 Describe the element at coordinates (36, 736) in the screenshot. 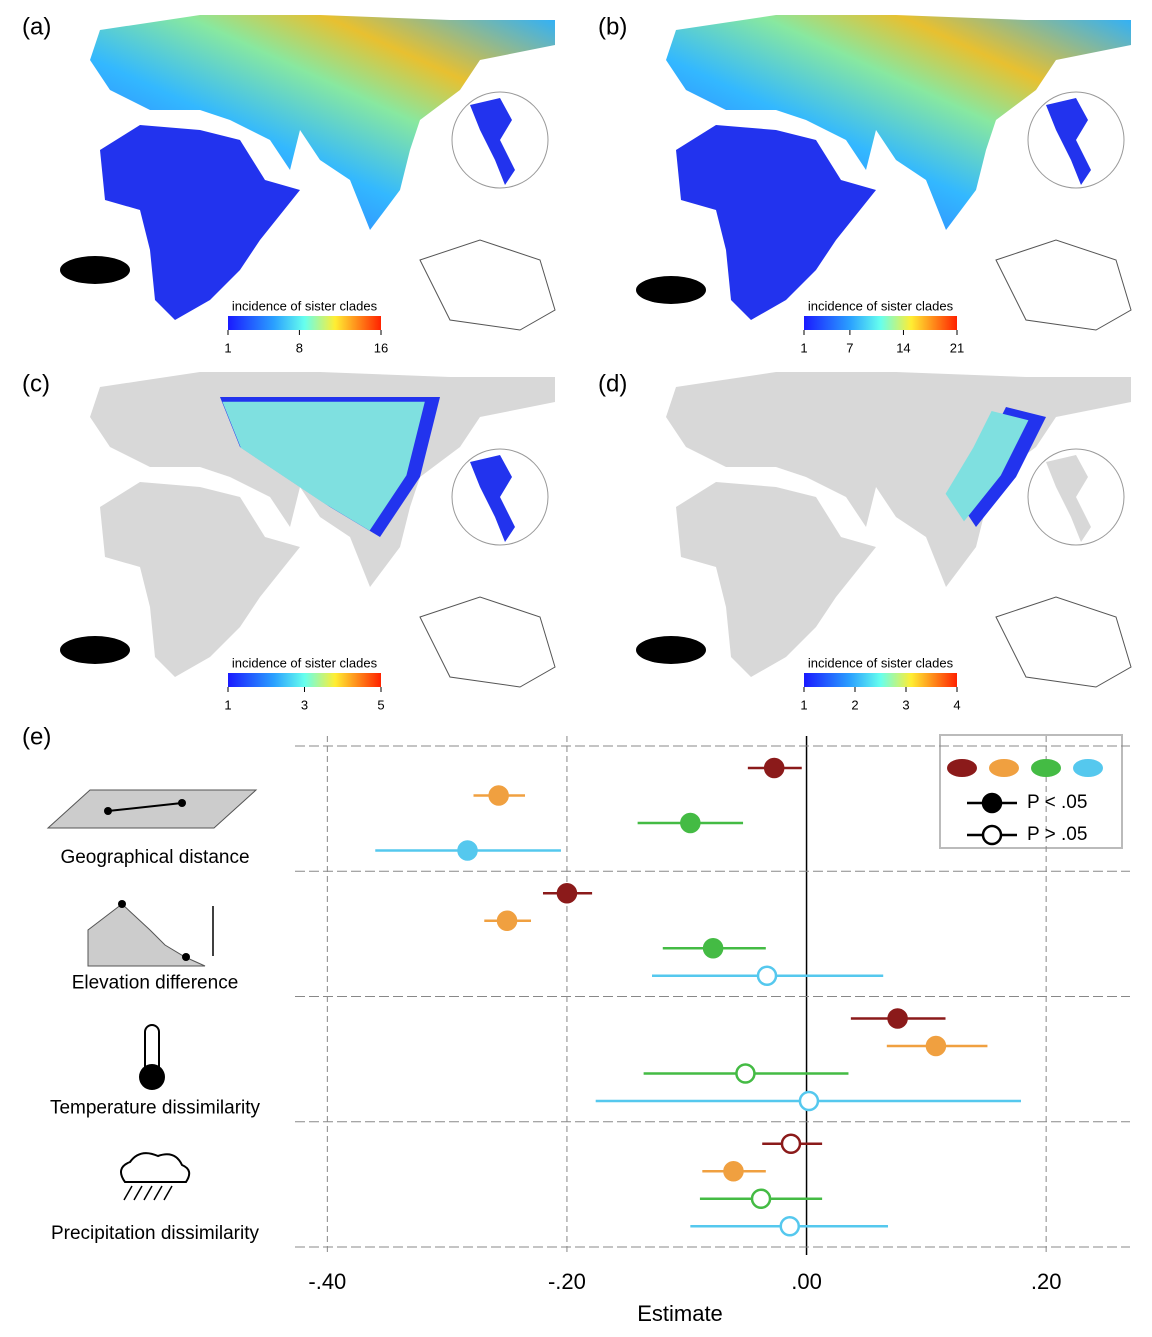

I see `panel-label: (e)` at that location.